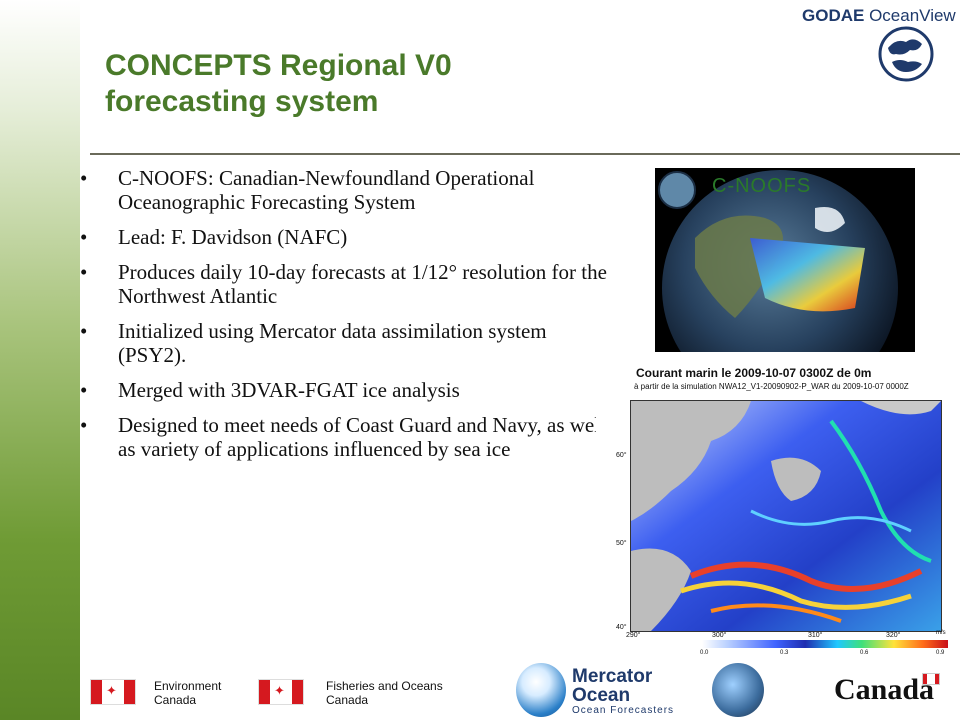  I want to click on title-line-1: CONCEPTS Regional V0, so click(278, 65).